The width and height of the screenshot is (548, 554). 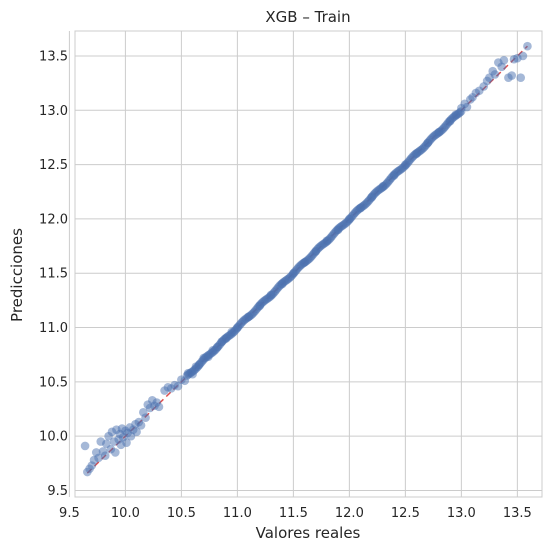 I want to click on x-tick-labels: 9.5 10.0 10.5 11.0 11.5 12.0 12.5 13.0 13.5, so click(x=295, y=513).